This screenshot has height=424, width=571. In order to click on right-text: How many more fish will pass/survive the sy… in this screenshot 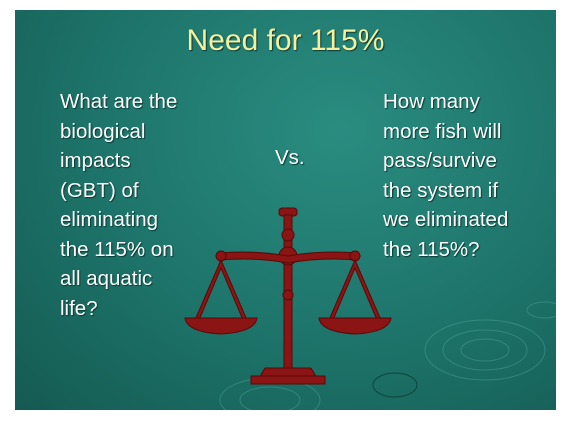, I will do `click(445, 175)`.